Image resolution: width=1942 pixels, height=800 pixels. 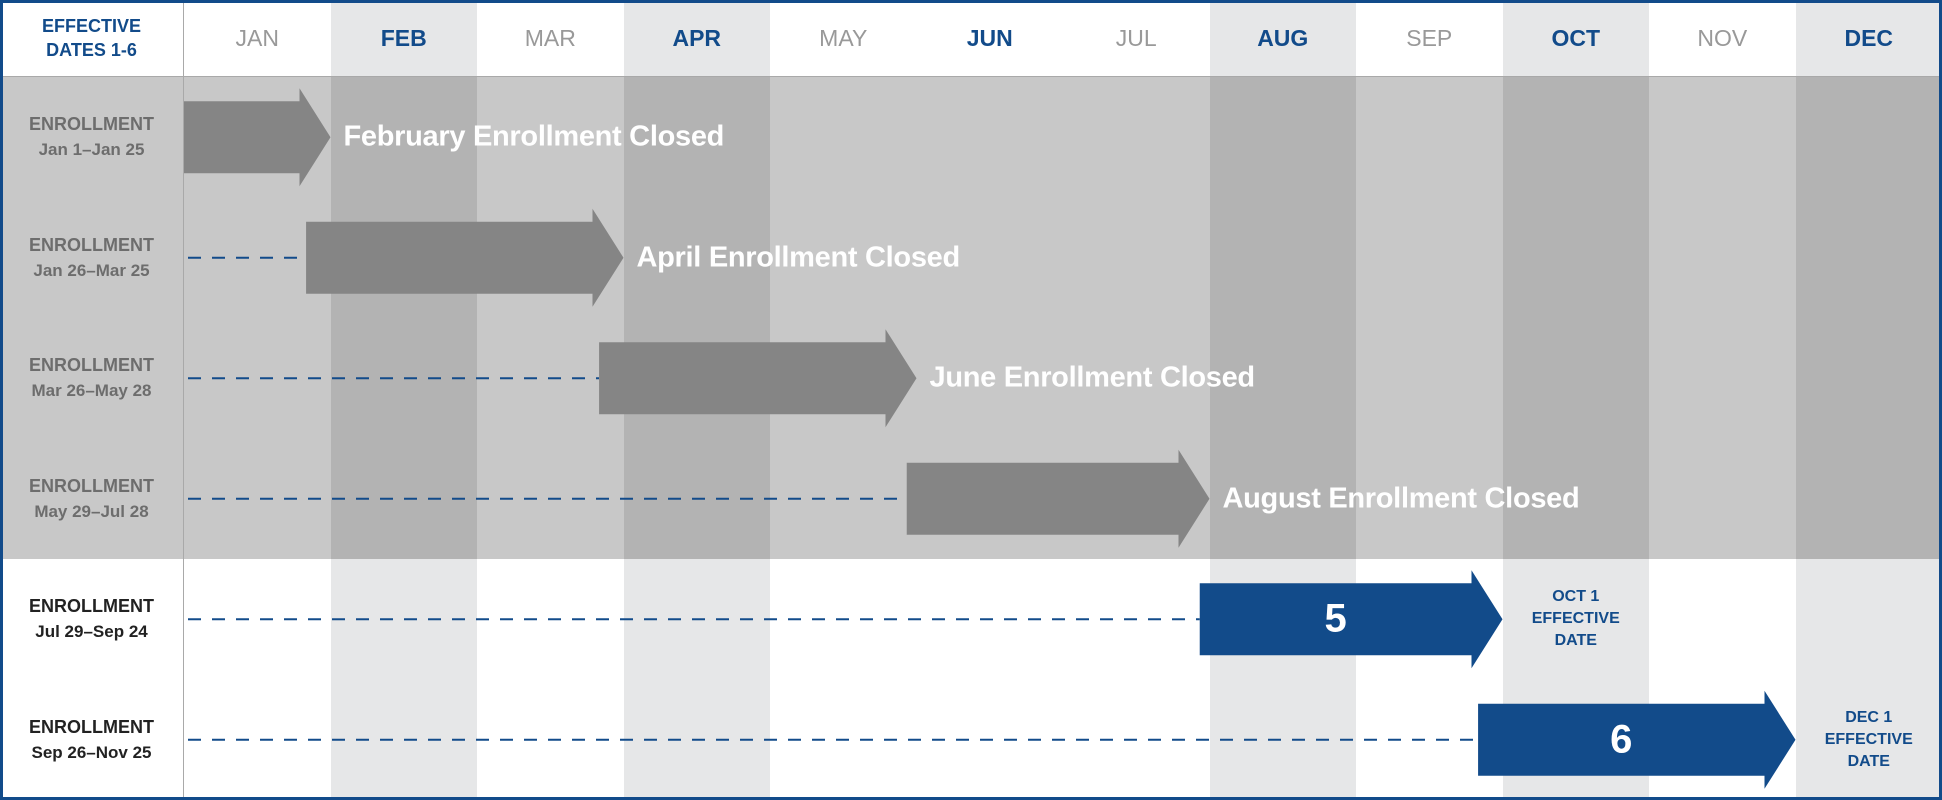 I want to click on effective-line: DEC 1, so click(x=1869, y=717).